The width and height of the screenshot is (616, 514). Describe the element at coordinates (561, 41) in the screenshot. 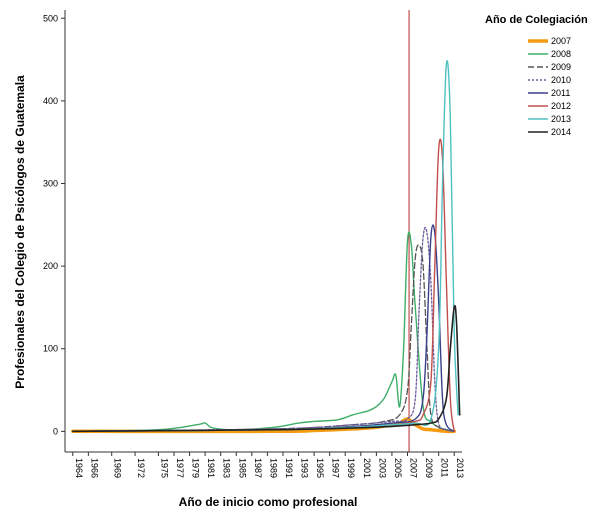

I see `legend-label-2007: 2007` at that location.